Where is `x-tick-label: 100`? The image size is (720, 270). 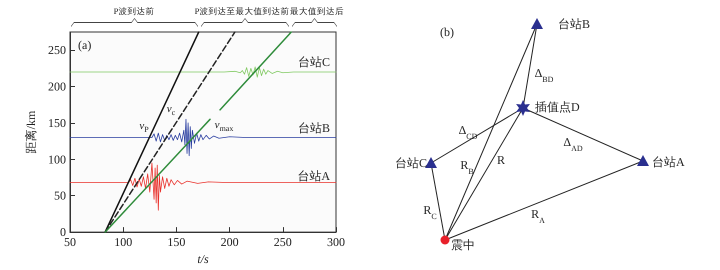 x-tick-label: 100 is located at coordinates (123, 242).